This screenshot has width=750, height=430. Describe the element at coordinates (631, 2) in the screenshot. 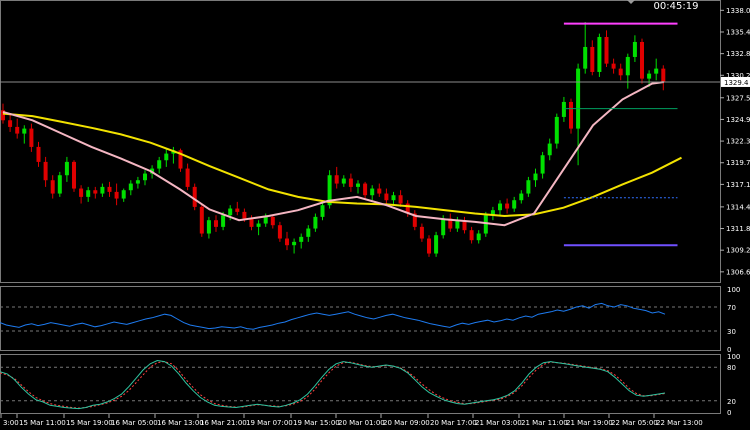

I see `scroll-marker-icon` at that location.